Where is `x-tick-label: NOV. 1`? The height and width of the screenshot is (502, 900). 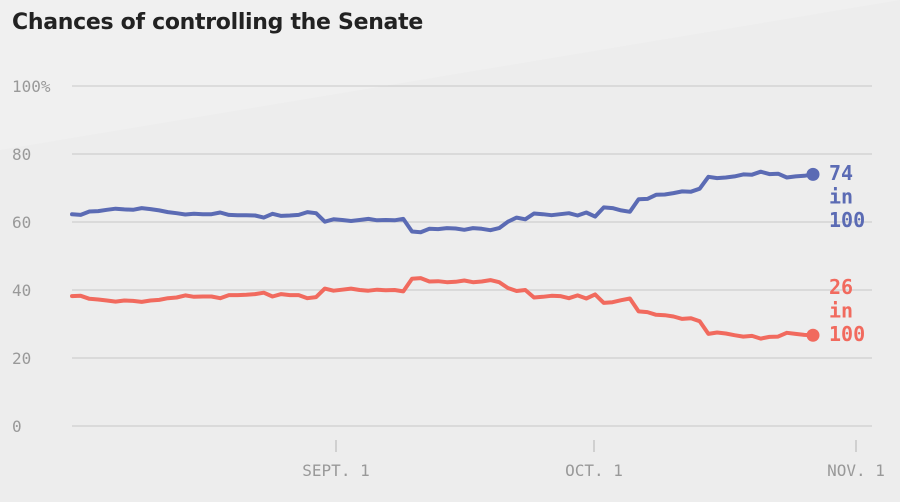
x-tick-label: NOV. 1 is located at coordinates (856, 470).